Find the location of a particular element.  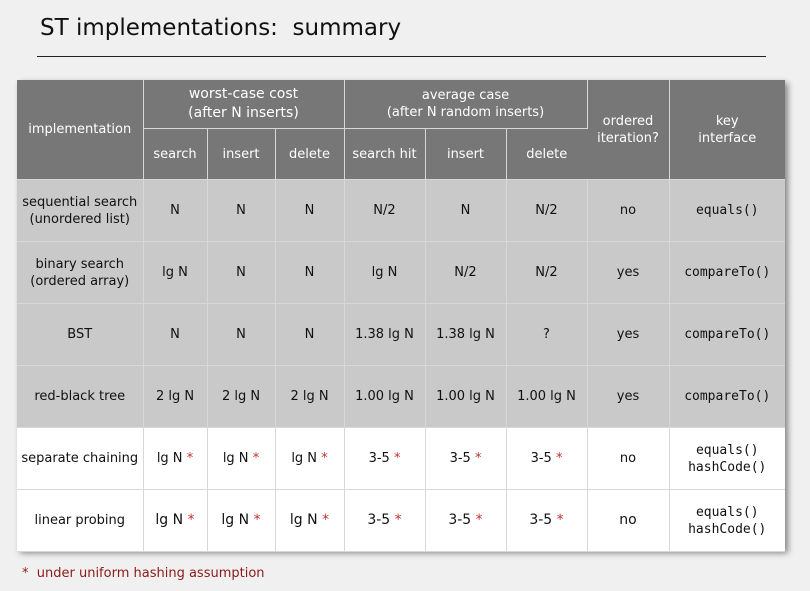

avg-insert-cell: N/2 is located at coordinates (466, 272).